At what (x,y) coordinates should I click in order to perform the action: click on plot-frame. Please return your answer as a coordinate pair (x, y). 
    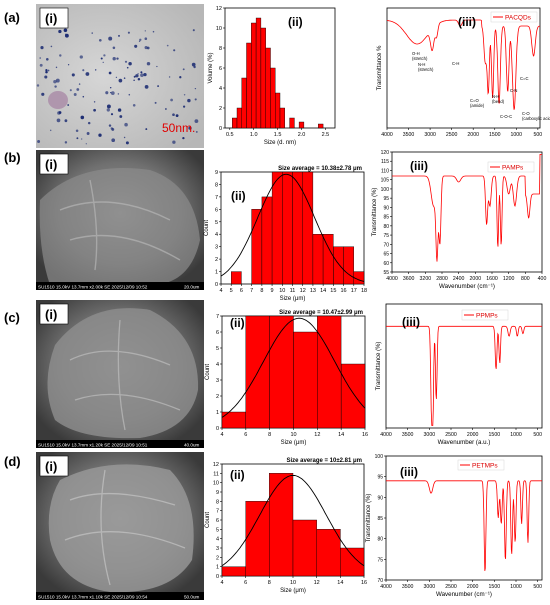
    Looking at the image, I should click on (464, 366).